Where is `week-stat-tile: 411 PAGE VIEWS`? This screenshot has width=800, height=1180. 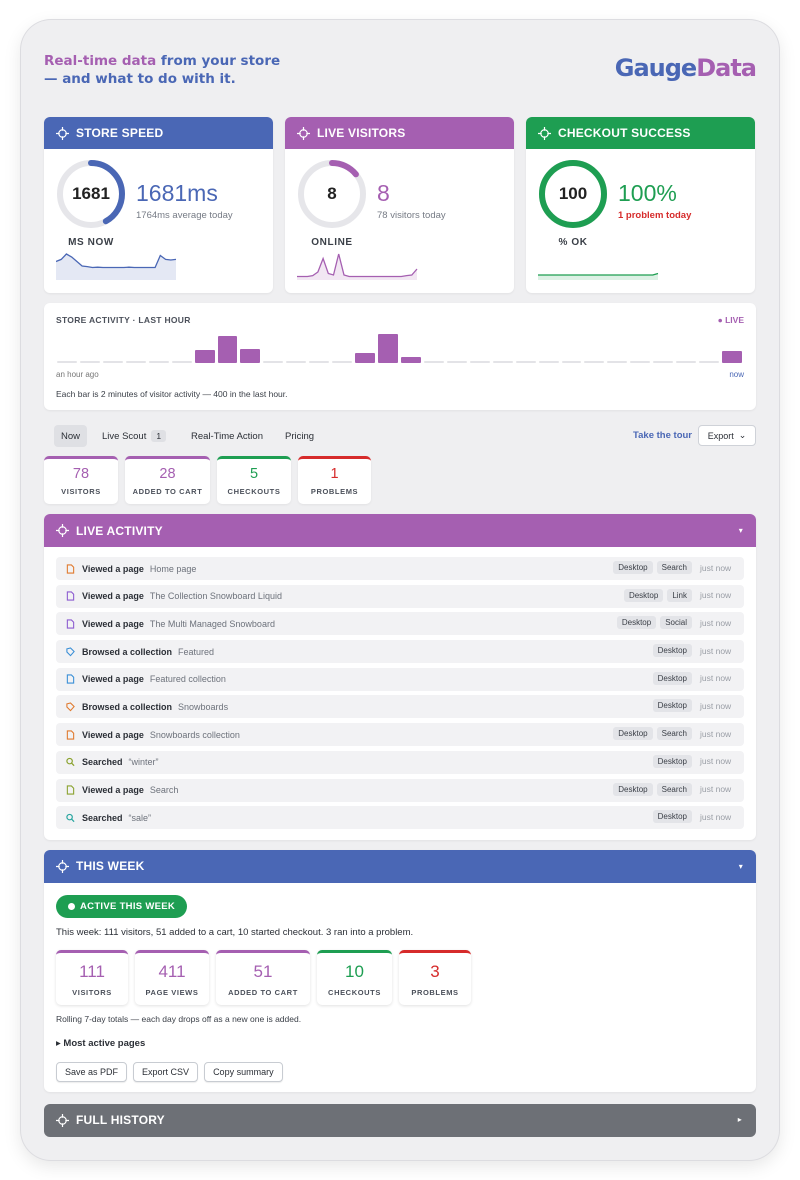 week-stat-tile: 411 PAGE VIEWS is located at coordinates (172, 977).